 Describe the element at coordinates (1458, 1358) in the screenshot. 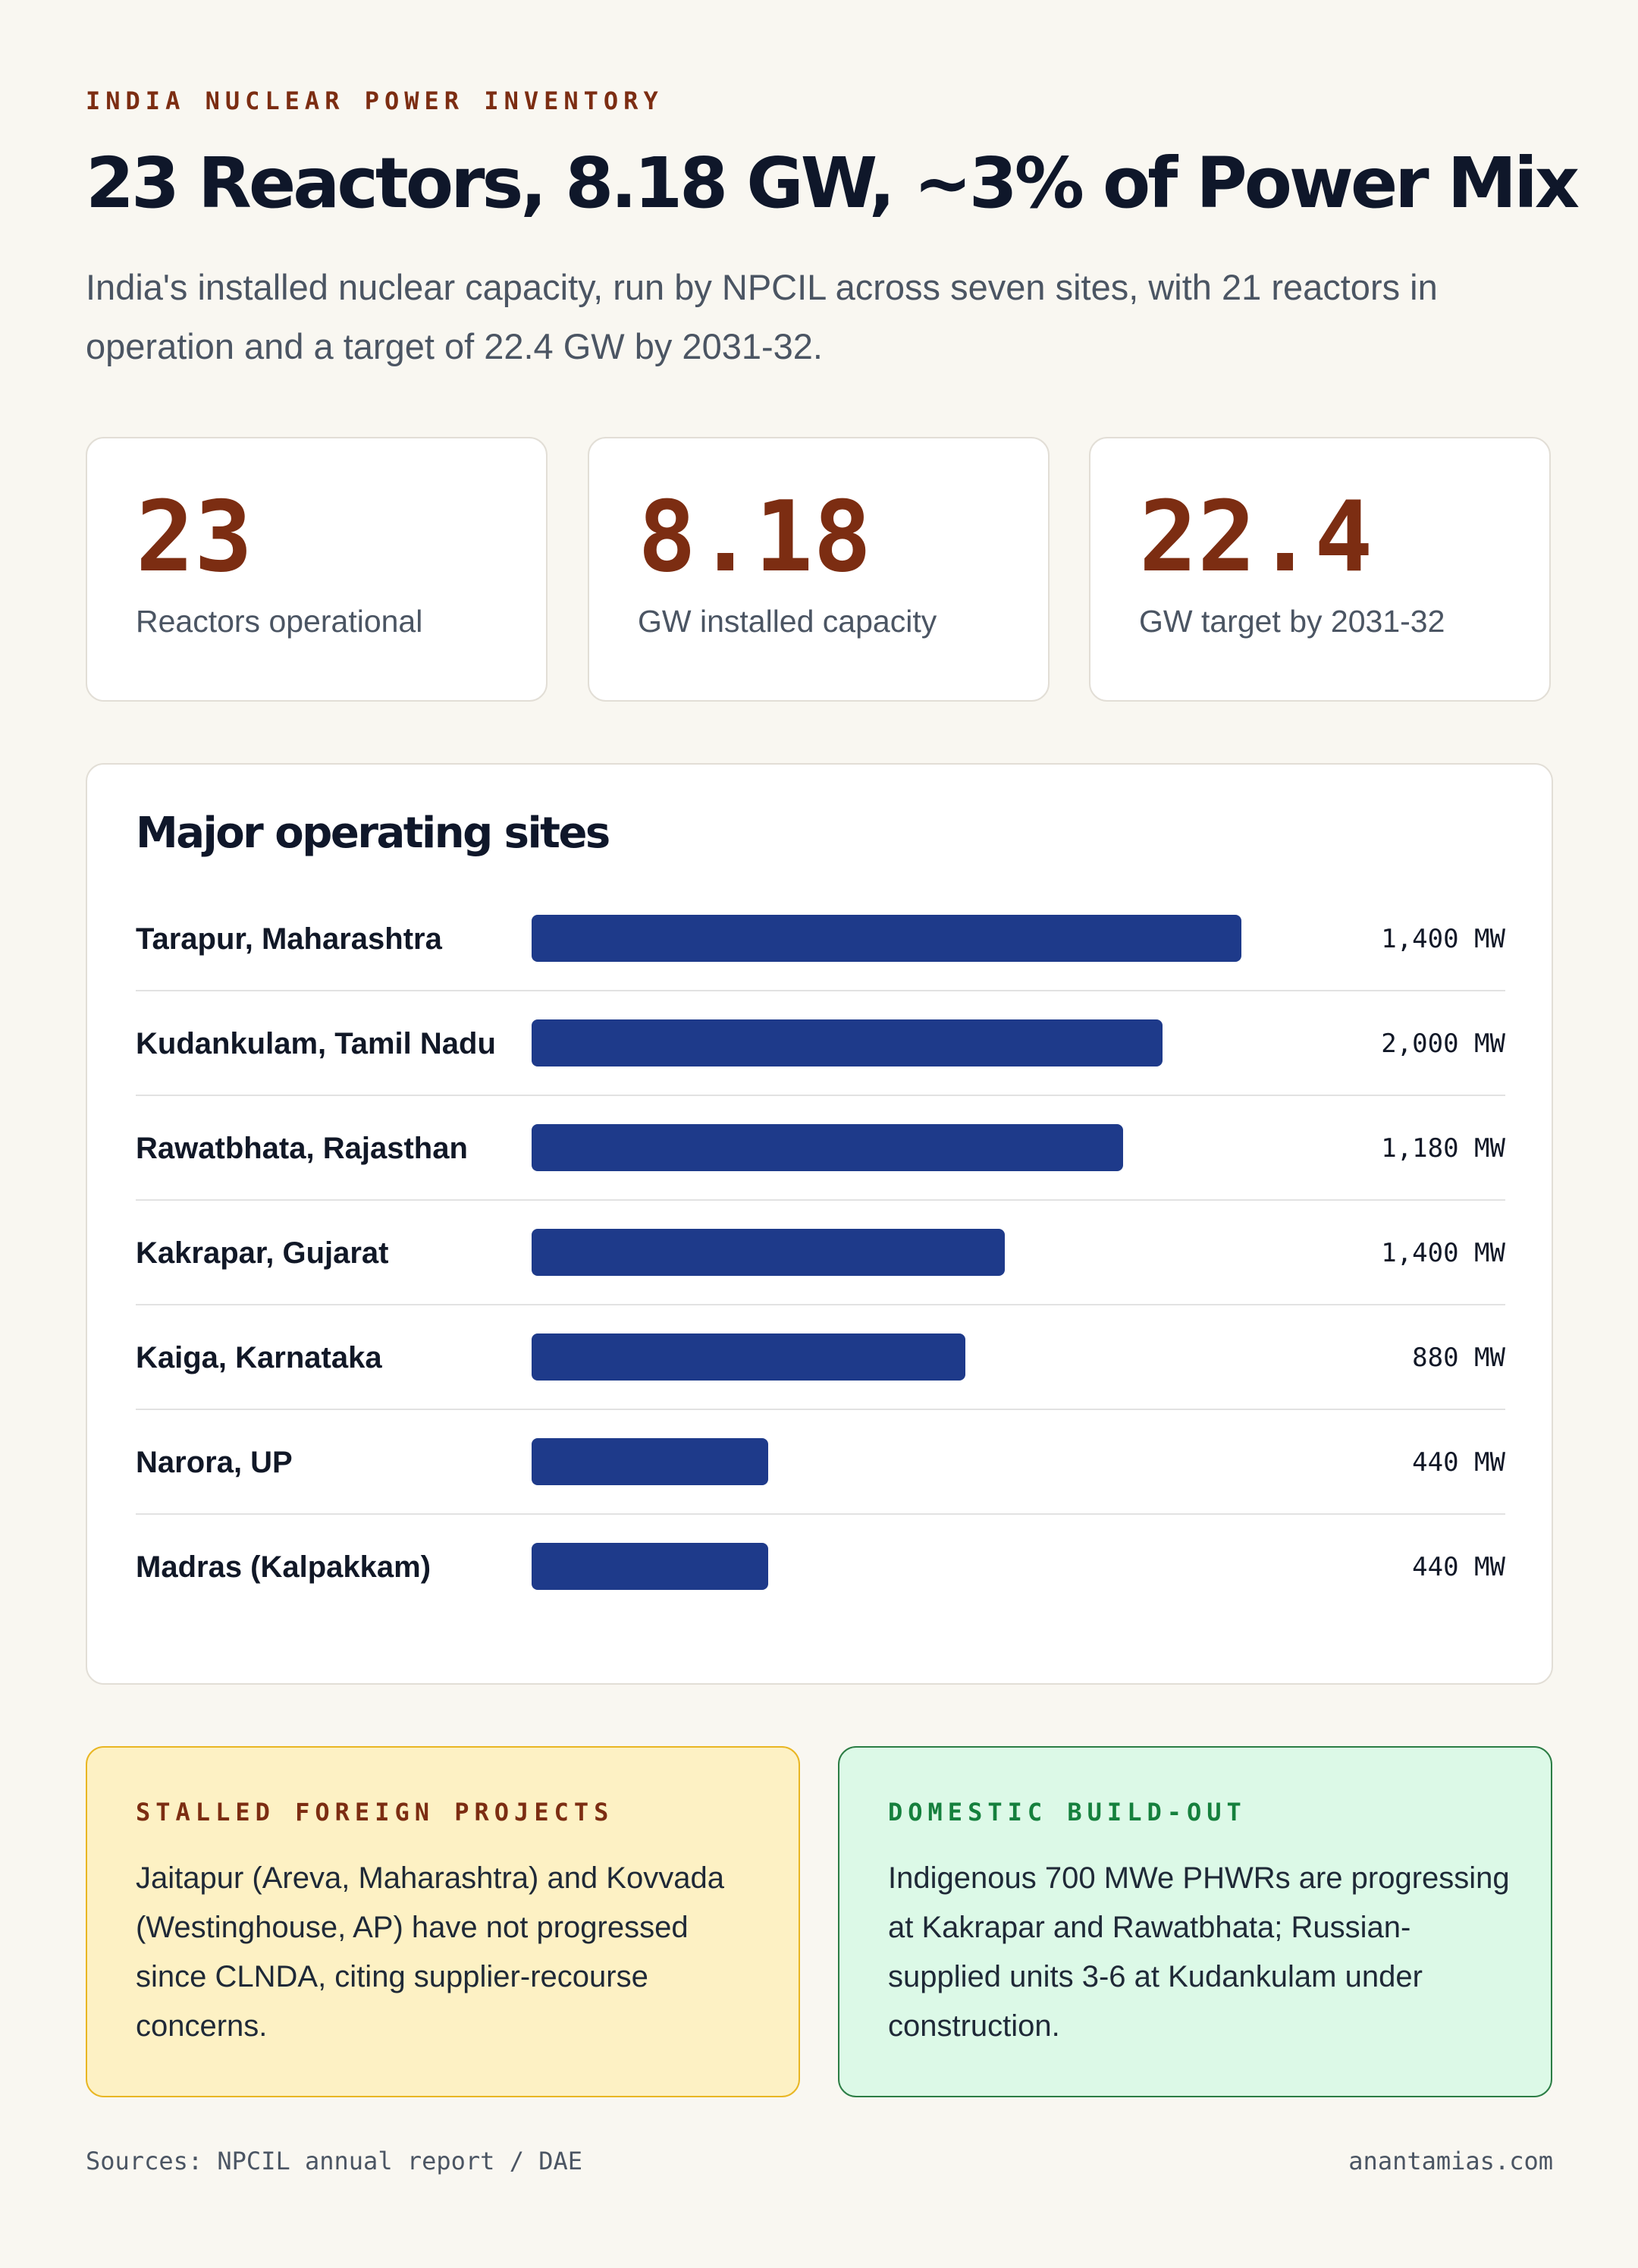

I see `capacity-value-label: 880 MW` at that location.